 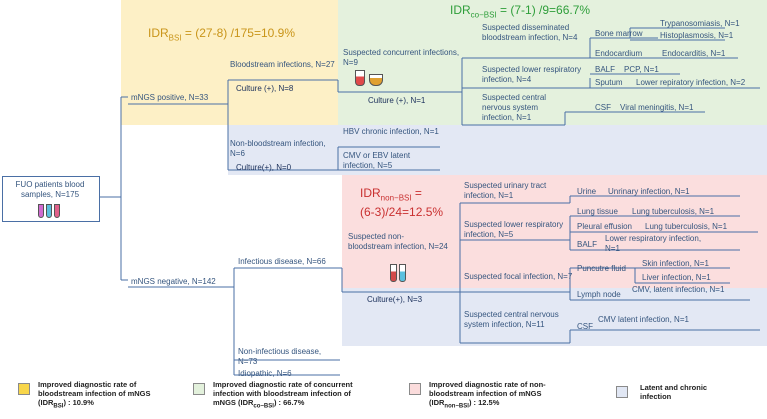 What do you see at coordinates (173, 281) in the screenshot?
I see `mngs-negative-label: mNGS negative, N=142` at bounding box center [173, 281].